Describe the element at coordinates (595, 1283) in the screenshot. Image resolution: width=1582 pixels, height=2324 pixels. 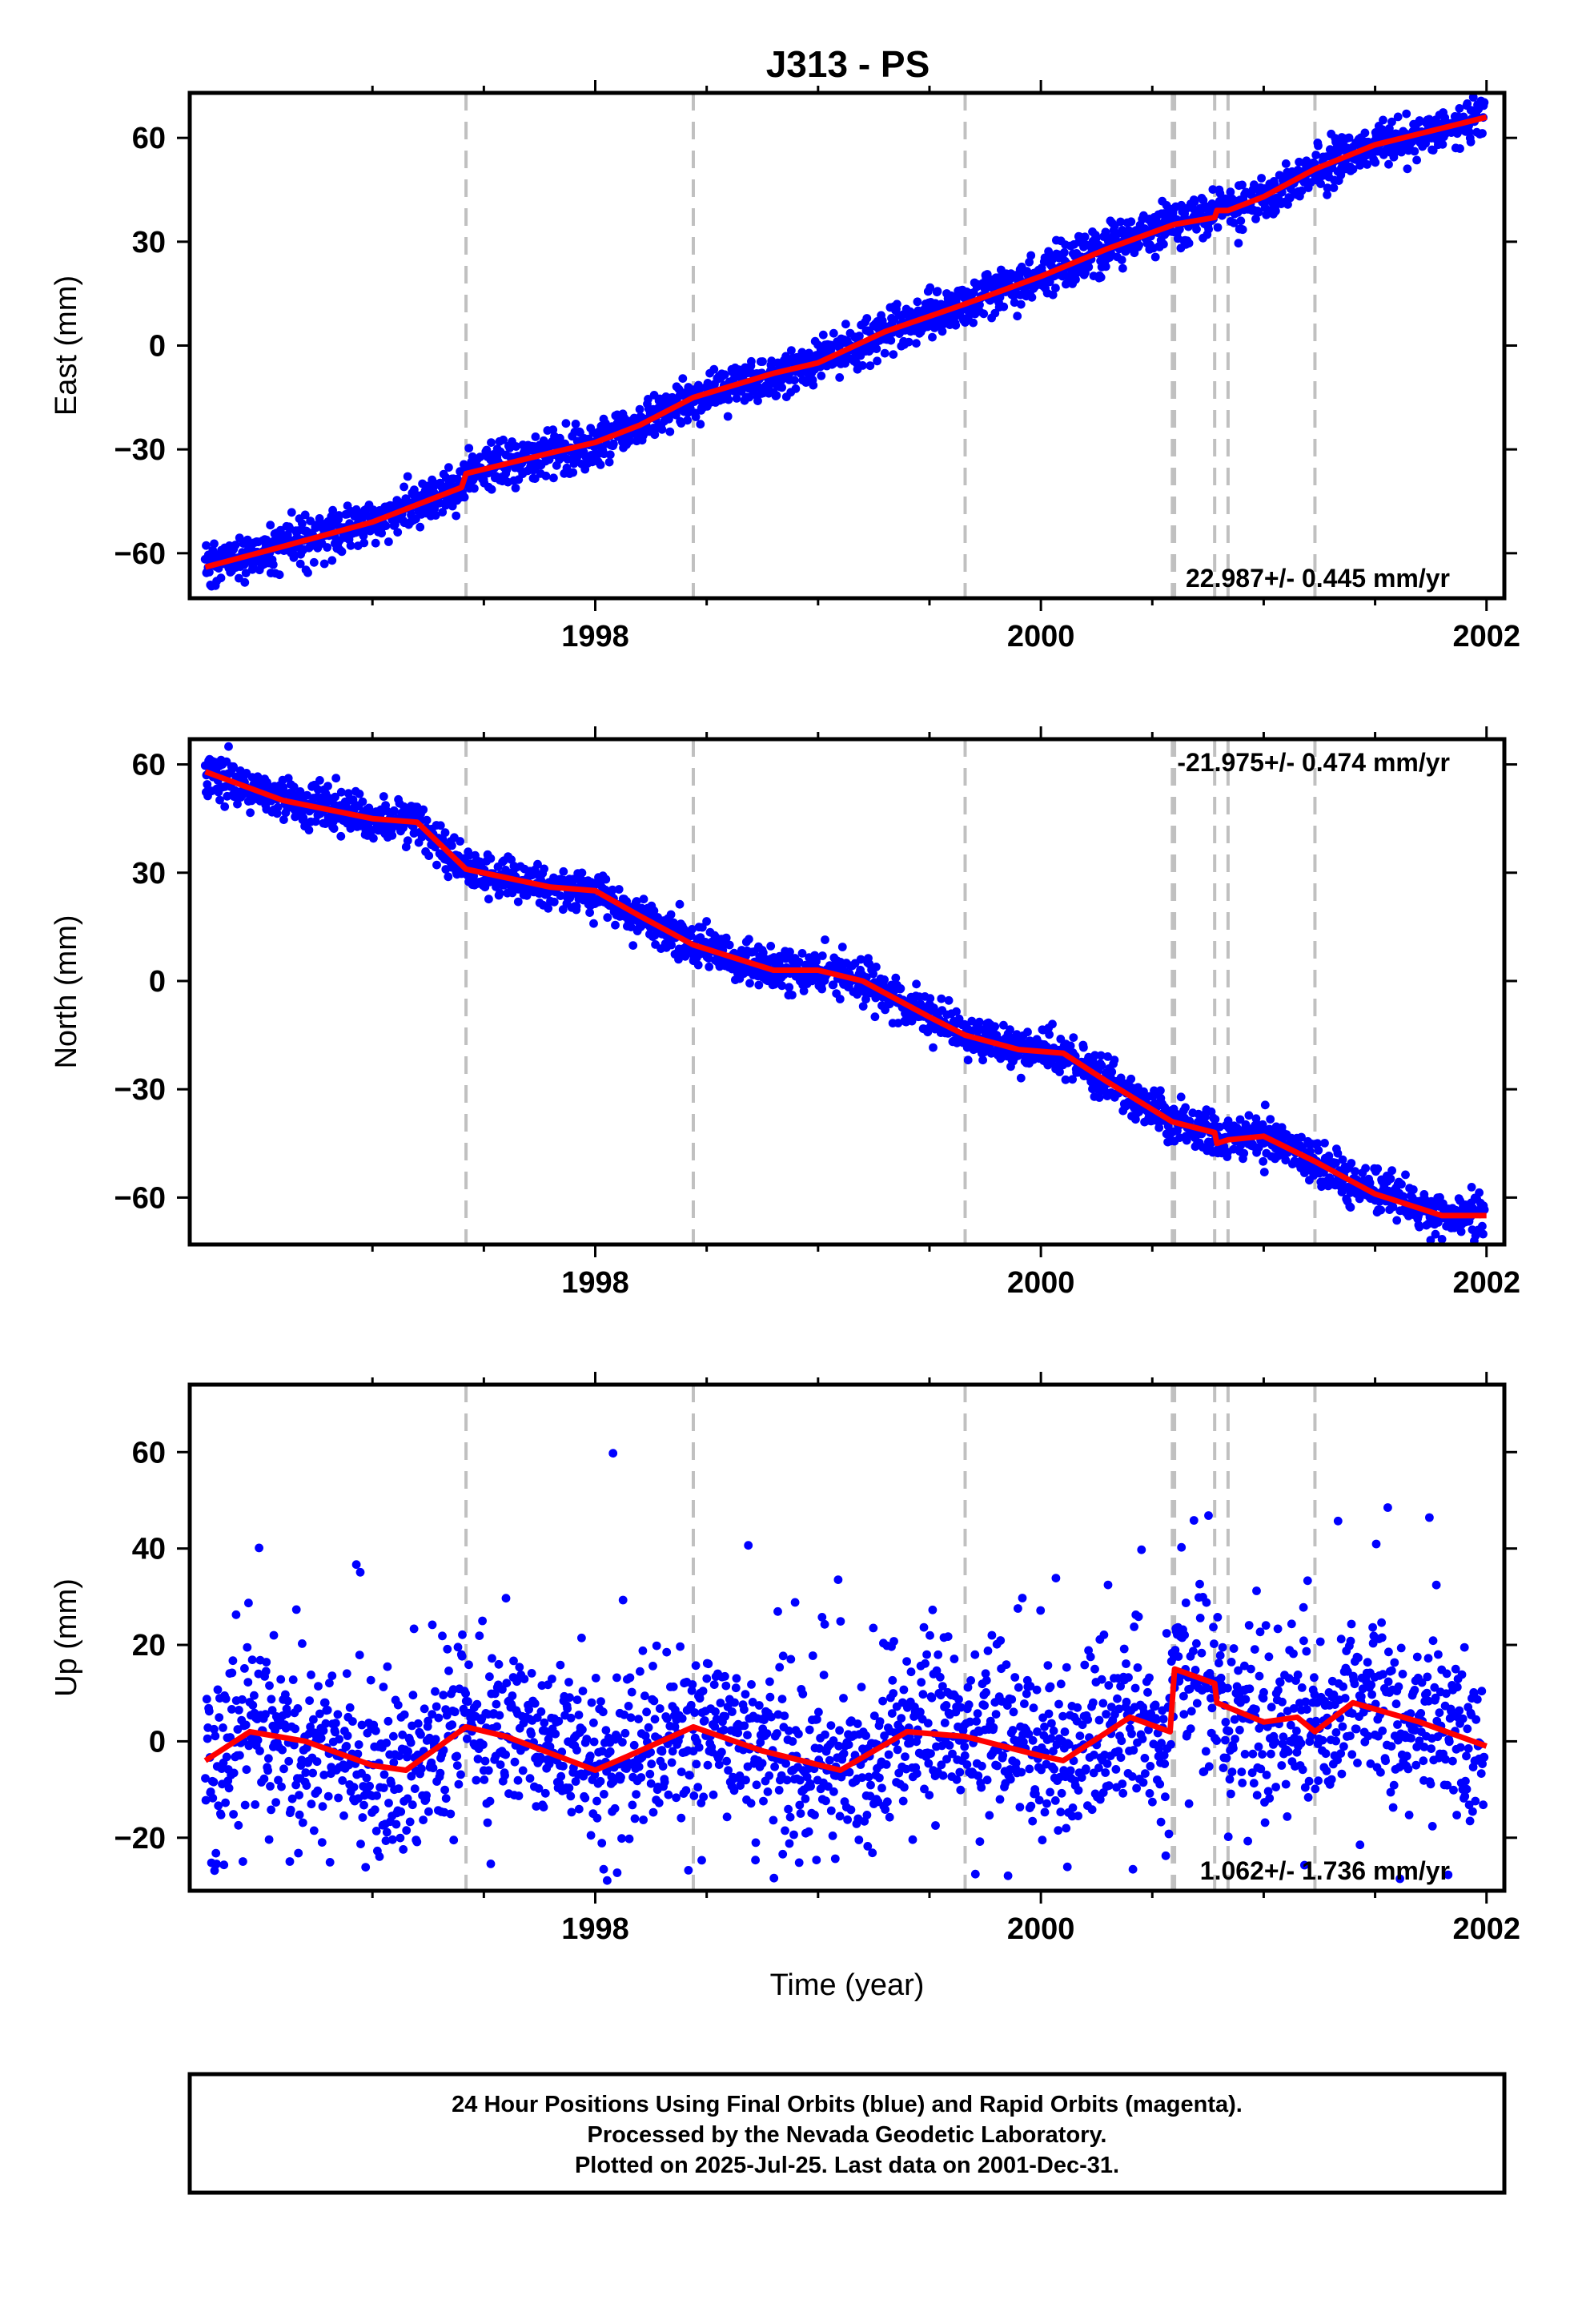
I see `x-tick-label: 1998` at that location.